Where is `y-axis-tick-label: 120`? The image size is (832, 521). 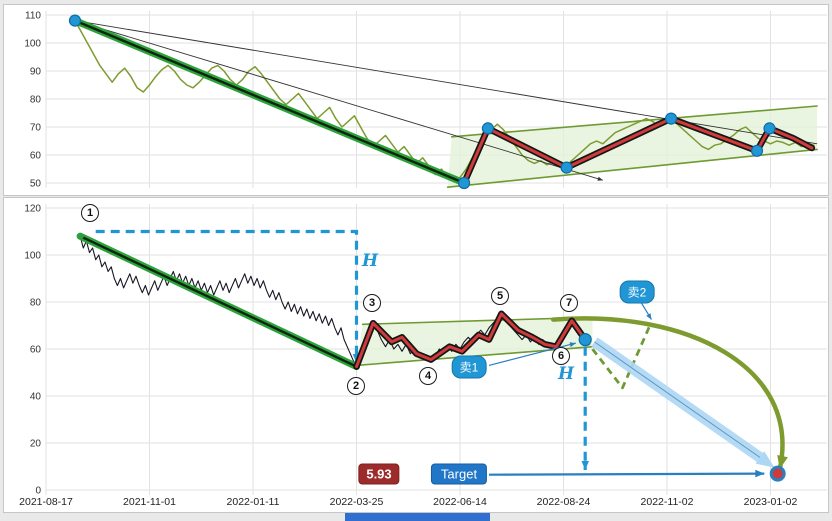
y-axis-tick-label: 120 is located at coordinates (32, 209).